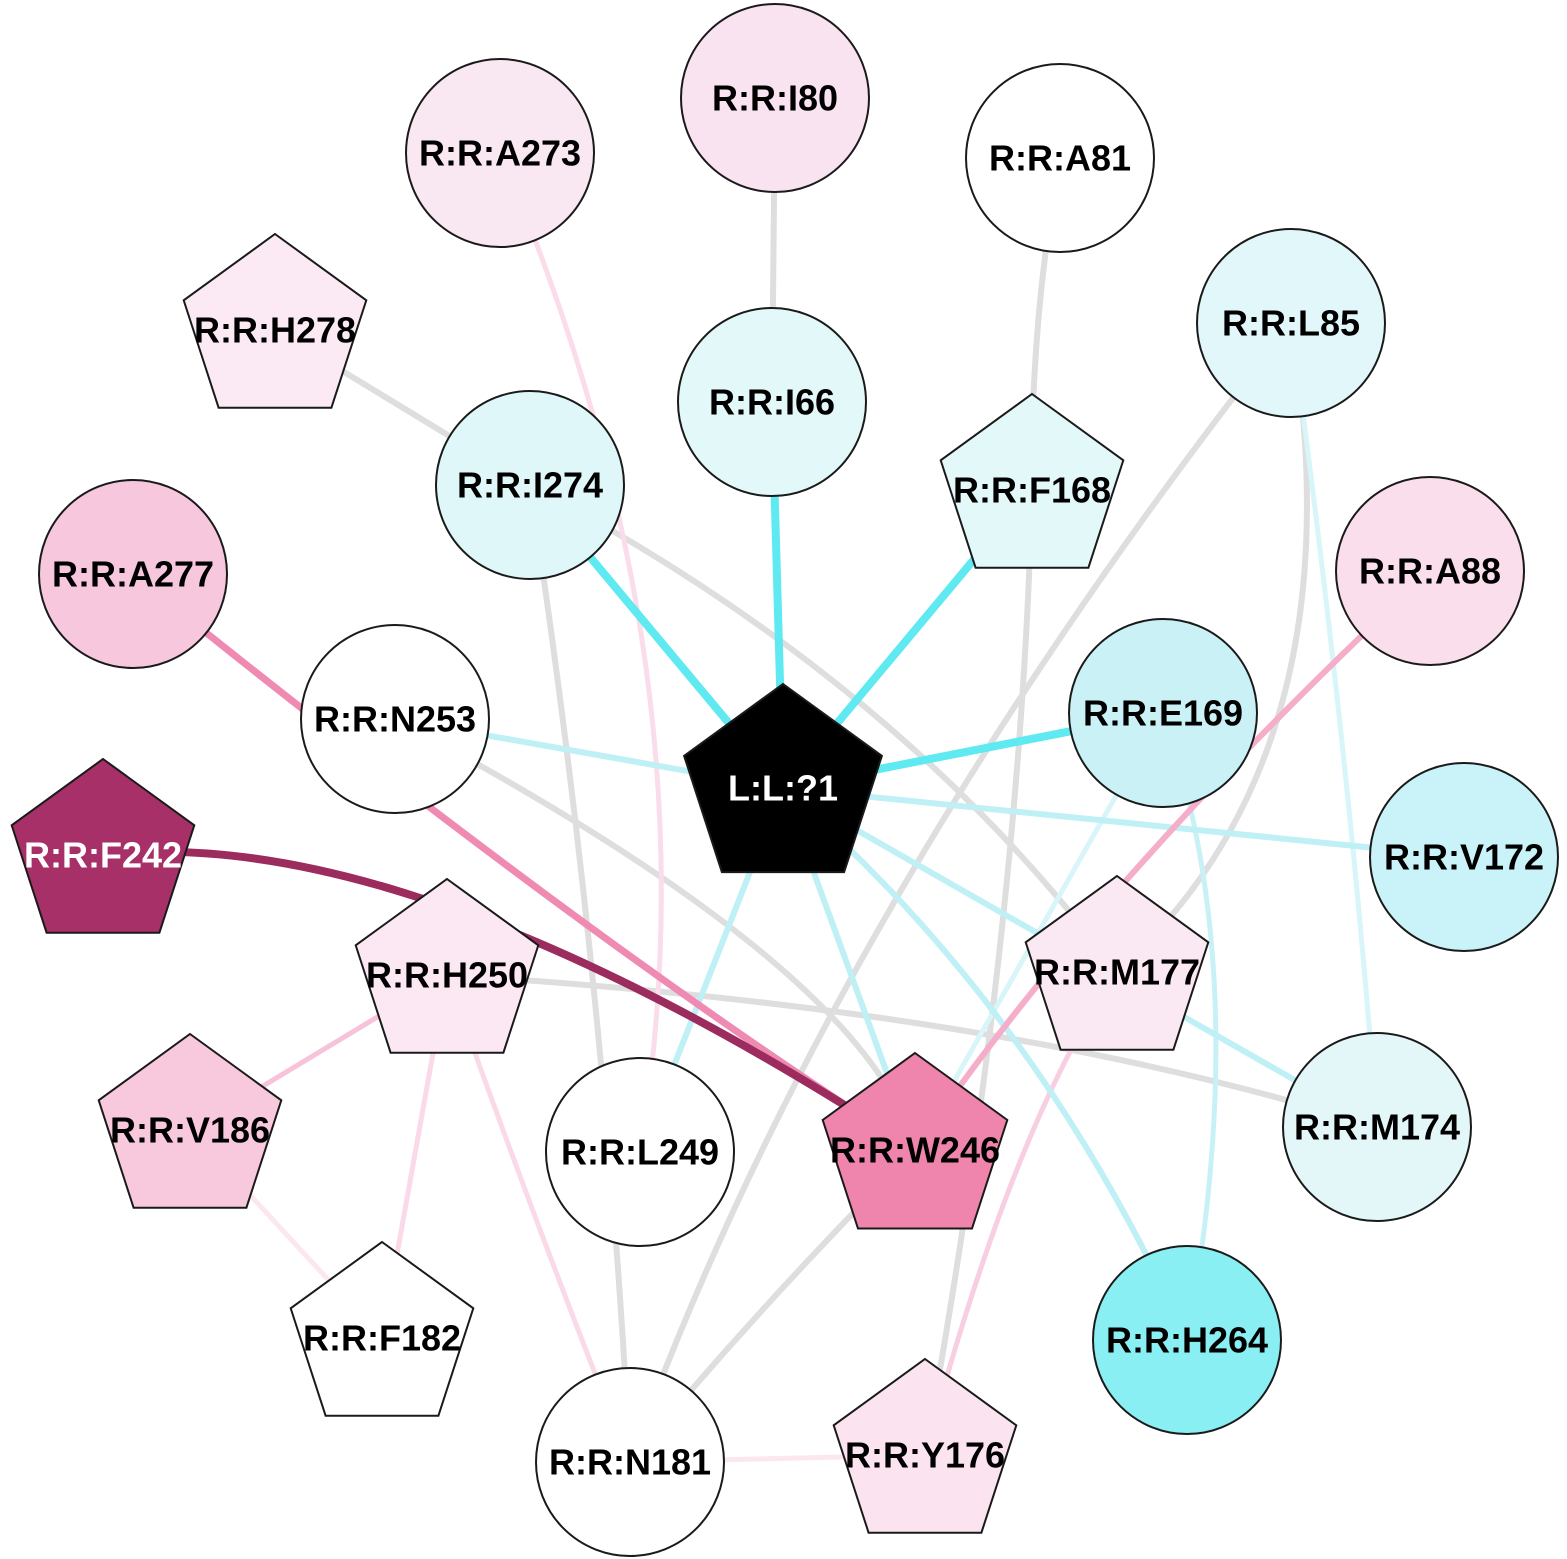 Image resolution: width=1567 pixels, height=1559 pixels. I want to click on node-f168: R:R:F168, so click(1032, 480).